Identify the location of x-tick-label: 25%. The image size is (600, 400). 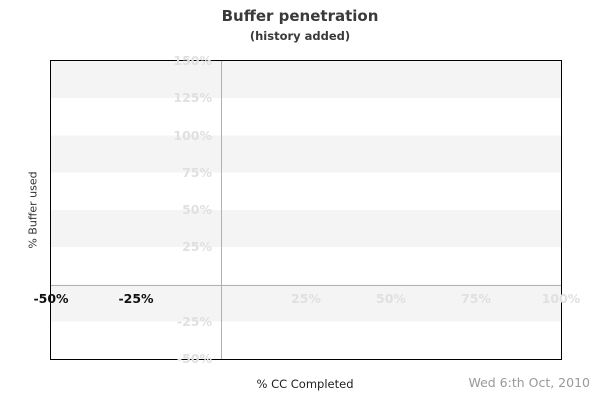
(306, 298).